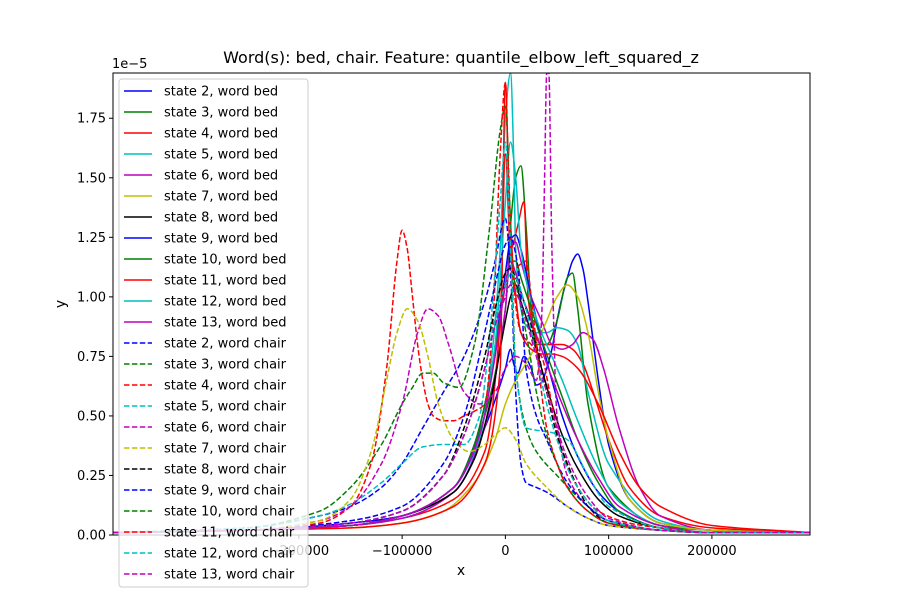  Describe the element at coordinates (91, 476) in the screenshot. I see `y-tick-label: 0.25` at that location.